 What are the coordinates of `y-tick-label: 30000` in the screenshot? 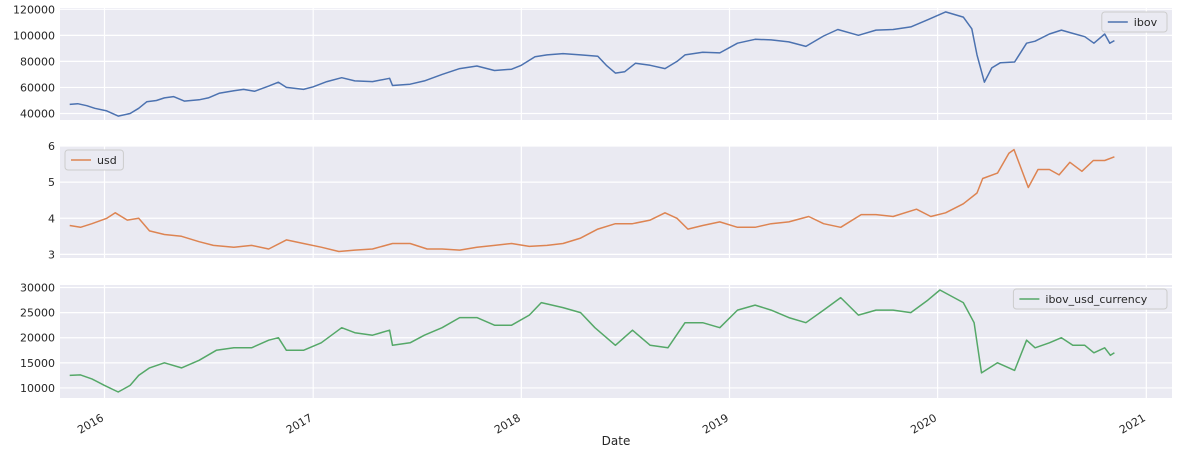 It's located at (37, 288).